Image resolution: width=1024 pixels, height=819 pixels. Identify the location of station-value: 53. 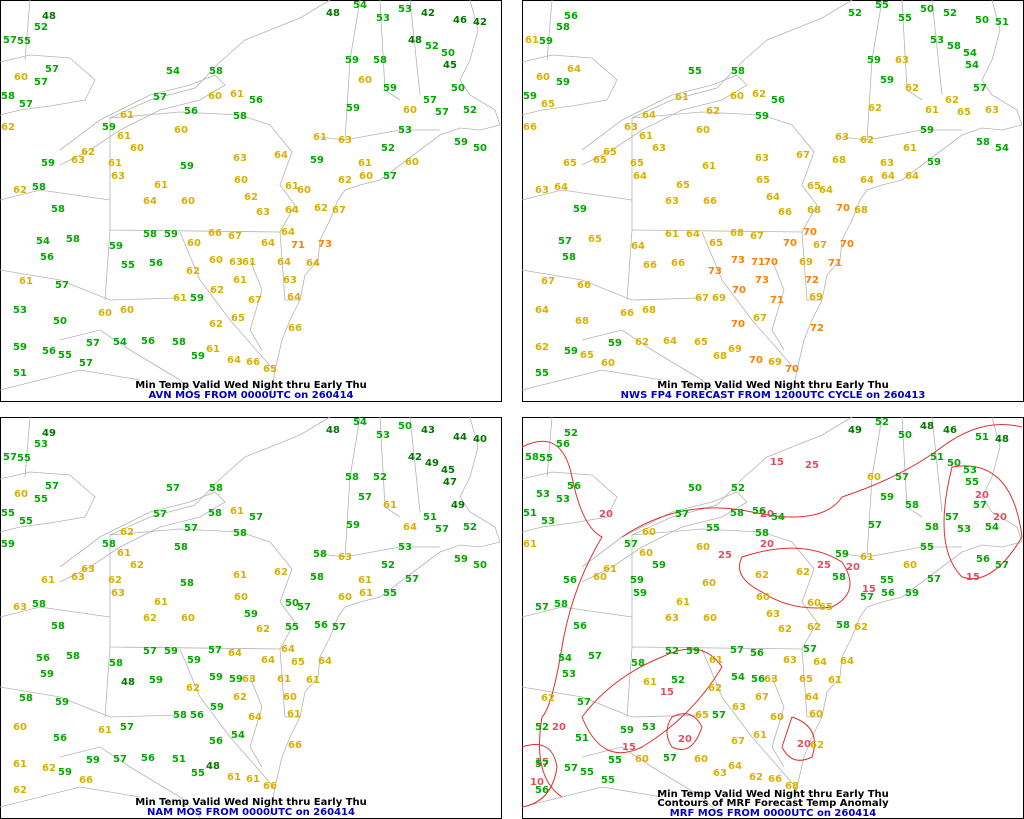
(964, 529).